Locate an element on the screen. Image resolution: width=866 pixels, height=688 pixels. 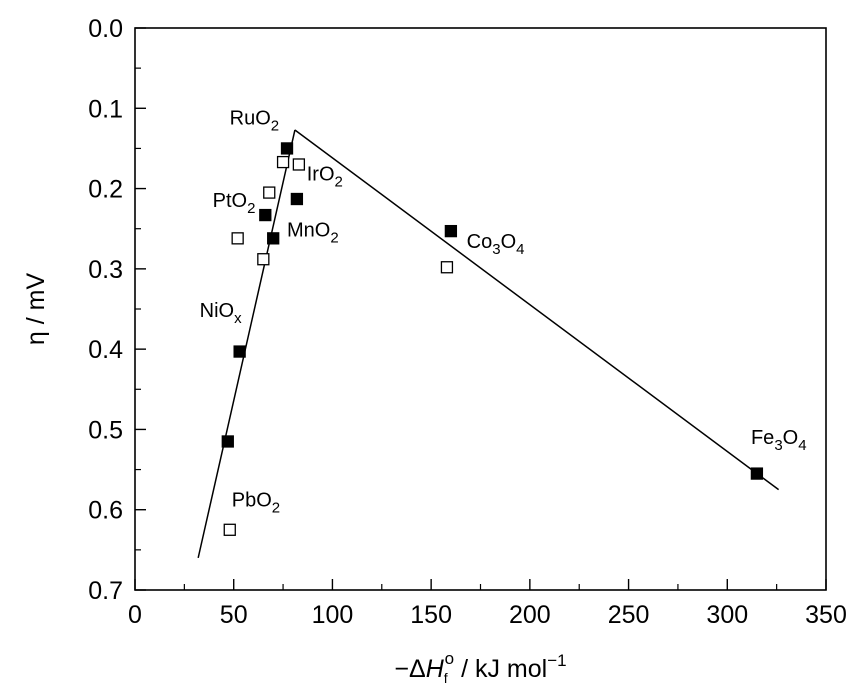
compound-label: MnO2 is located at coordinates (313, 233).